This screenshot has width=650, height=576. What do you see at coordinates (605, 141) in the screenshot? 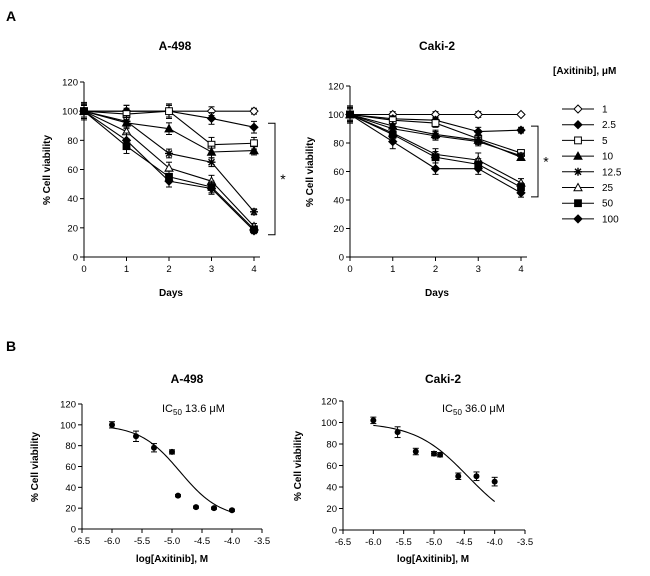
I see `legend-label: 5` at bounding box center [605, 141].